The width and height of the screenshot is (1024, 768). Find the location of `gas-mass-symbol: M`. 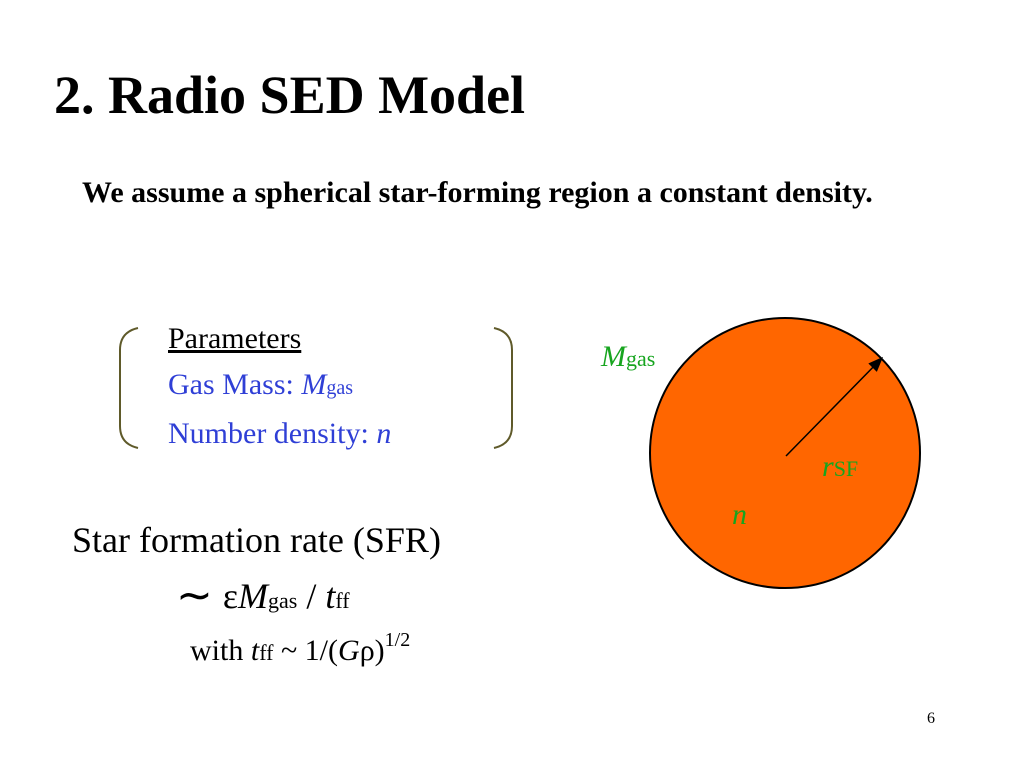

gas-mass-symbol: M is located at coordinates (314, 384).